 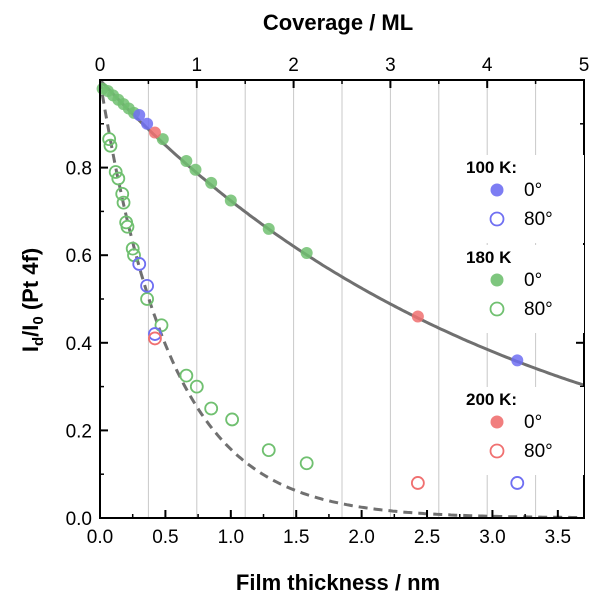 What do you see at coordinates (30, 349) in the screenshot?
I see `y-axis-title-main: I` at bounding box center [30, 349].